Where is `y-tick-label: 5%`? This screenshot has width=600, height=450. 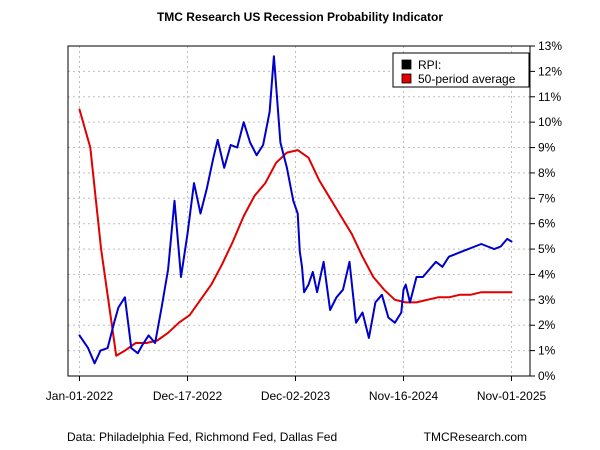 y-tick-label: 5% is located at coordinates (547, 249).